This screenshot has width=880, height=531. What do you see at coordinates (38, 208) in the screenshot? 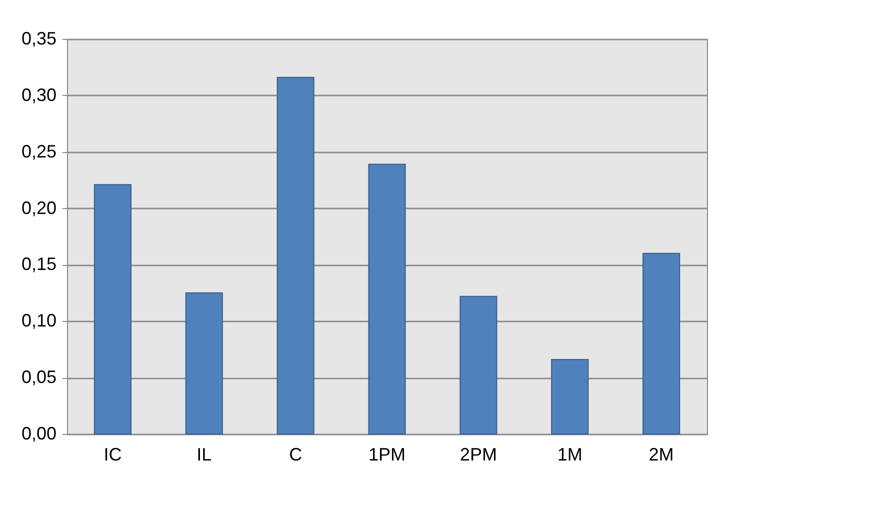
I see `y-tick-label: 0,20` at bounding box center [38, 208].